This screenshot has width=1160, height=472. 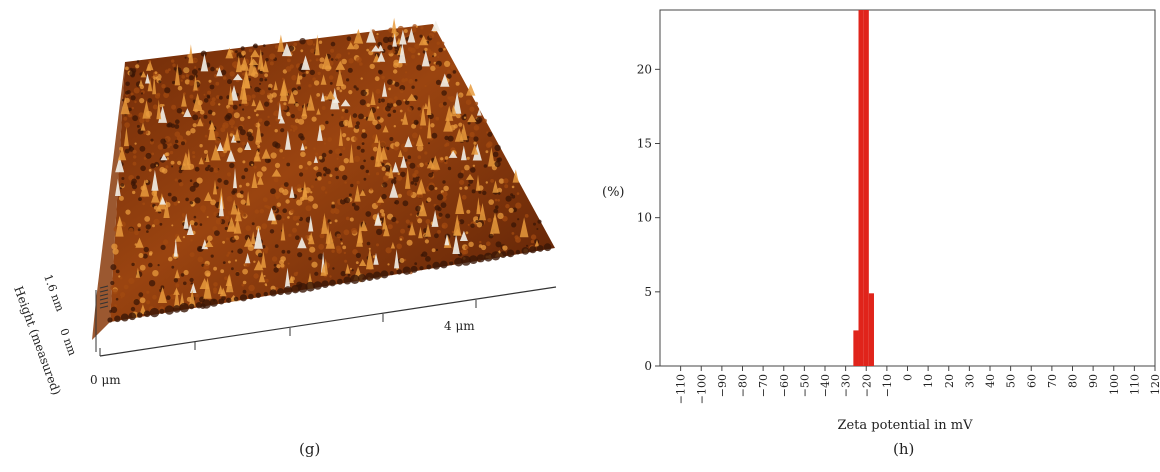 What do you see at coordinates (459, 326) in the screenshot?
I see `afm-x-tick-label-4: 4 μm` at bounding box center [459, 326].